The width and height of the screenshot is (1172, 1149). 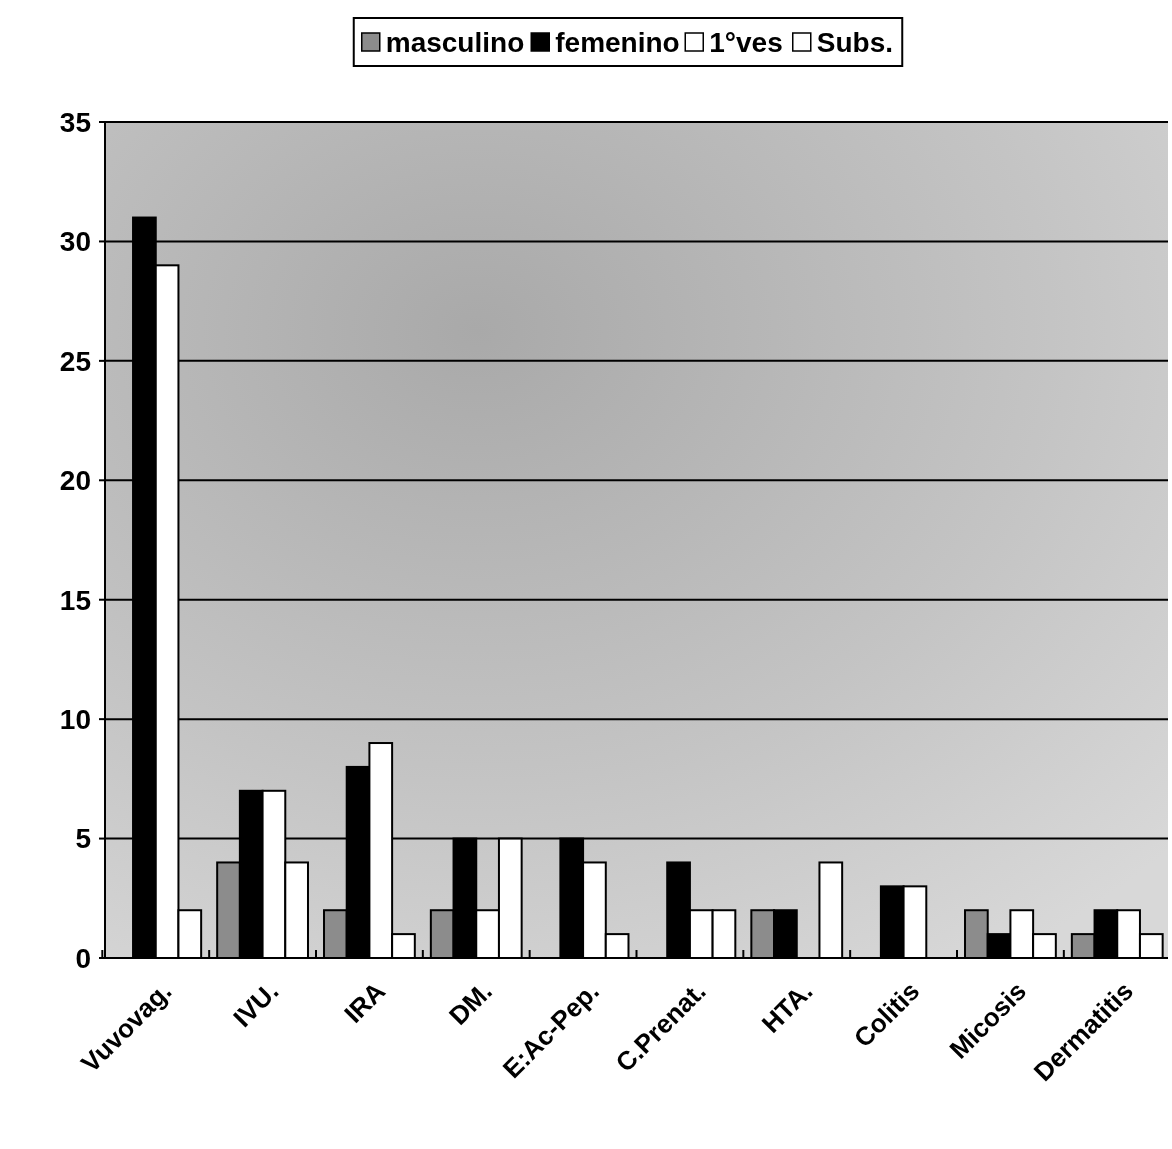 I want to click on y-tick-label: 10, so click(x=75, y=719).